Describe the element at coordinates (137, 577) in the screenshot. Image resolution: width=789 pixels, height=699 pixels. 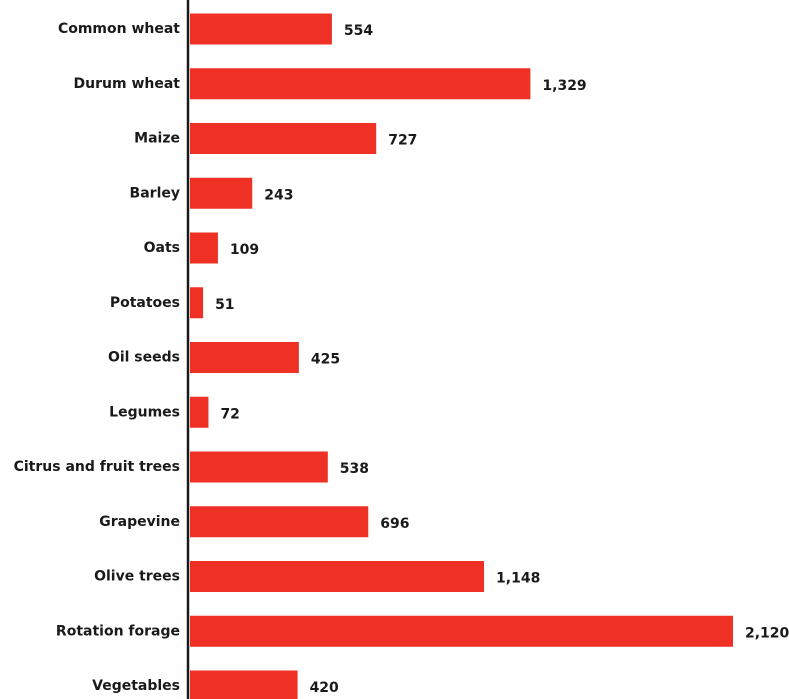
I see `category-label: Olive trees` at that location.